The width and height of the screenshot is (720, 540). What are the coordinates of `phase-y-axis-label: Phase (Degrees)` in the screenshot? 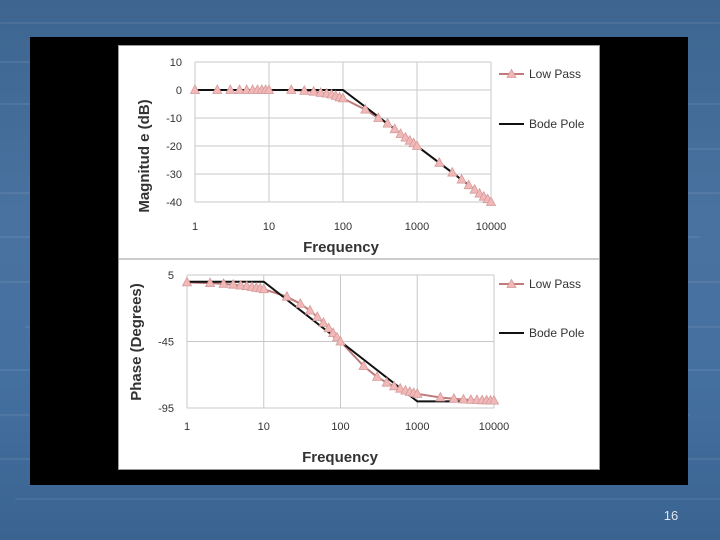 It's located at (136, 342).